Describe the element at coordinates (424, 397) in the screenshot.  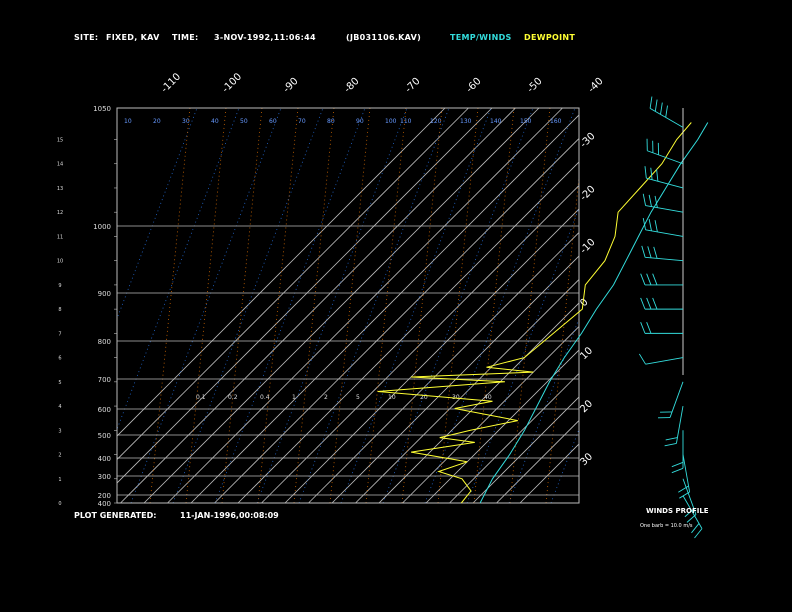
I see `mixing-ratio-label: 20` at that location.